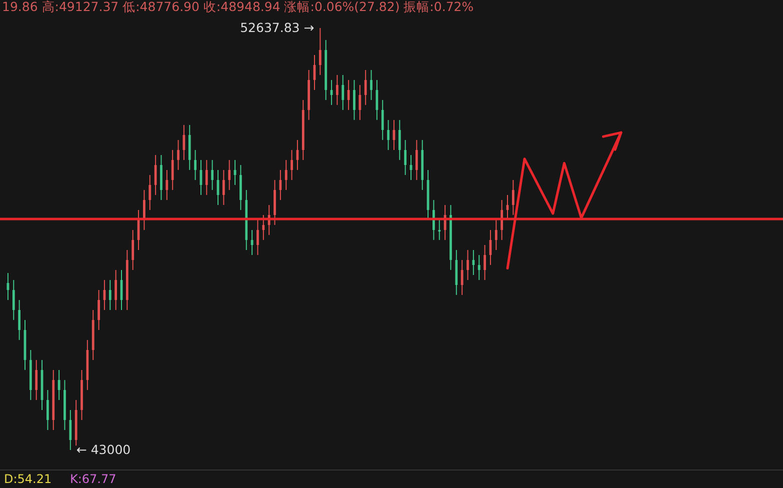 Image resolution: width=783 pixels, height=488 pixels. What do you see at coordinates (28, 479) in the screenshot?
I see `text: D:54.21` at bounding box center [28, 479].